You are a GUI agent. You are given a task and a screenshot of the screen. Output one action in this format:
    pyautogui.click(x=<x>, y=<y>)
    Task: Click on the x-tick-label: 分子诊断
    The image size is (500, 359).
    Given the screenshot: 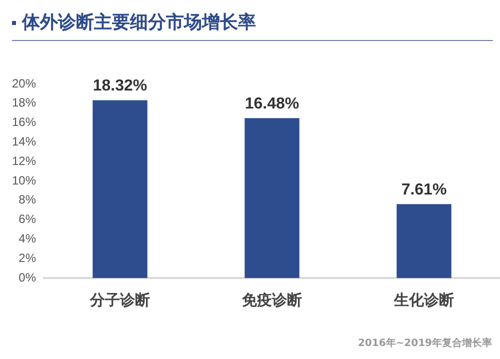 What is the action you would take?
    pyautogui.click(x=119, y=299)
    